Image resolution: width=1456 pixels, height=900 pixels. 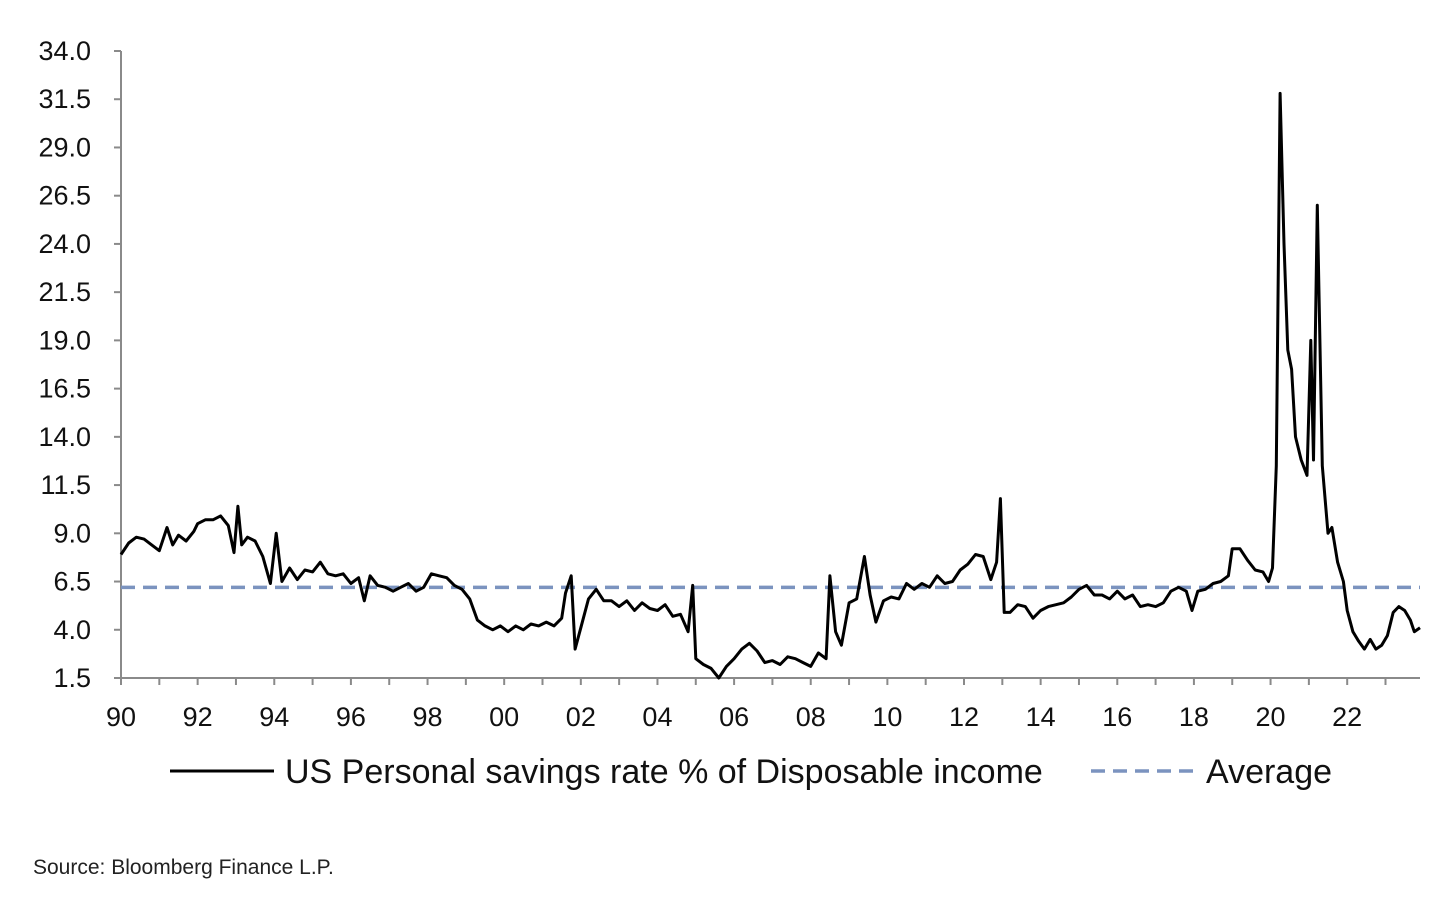 I want to click on x-tick-label: 22, so click(x=1347, y=717).